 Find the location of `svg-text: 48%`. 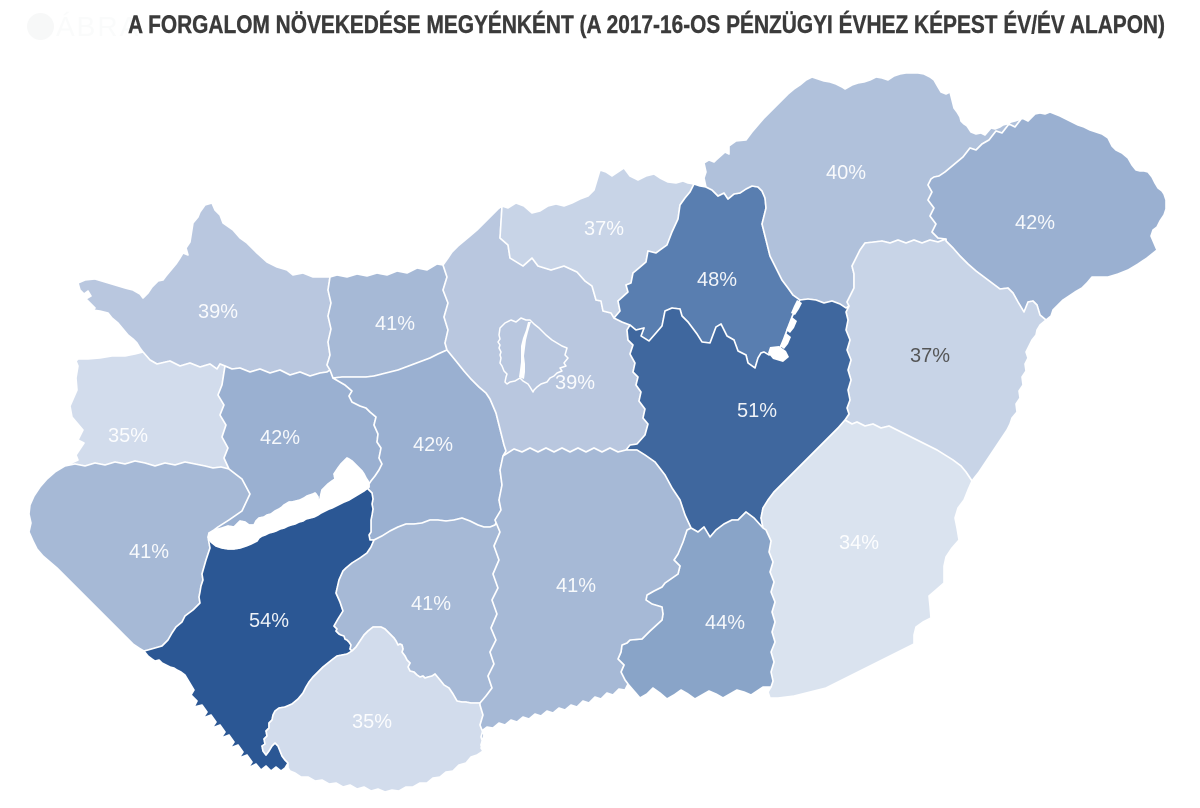

svg-text: 48% is located at coordinates (717, 280).